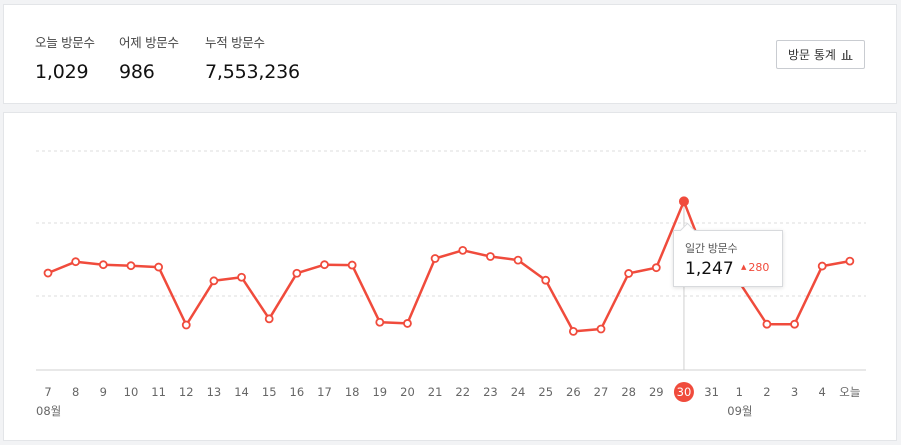 The width and height of the screenshot is (901, 445). I want to click on x-tick-label: 2, so click(766, 392).